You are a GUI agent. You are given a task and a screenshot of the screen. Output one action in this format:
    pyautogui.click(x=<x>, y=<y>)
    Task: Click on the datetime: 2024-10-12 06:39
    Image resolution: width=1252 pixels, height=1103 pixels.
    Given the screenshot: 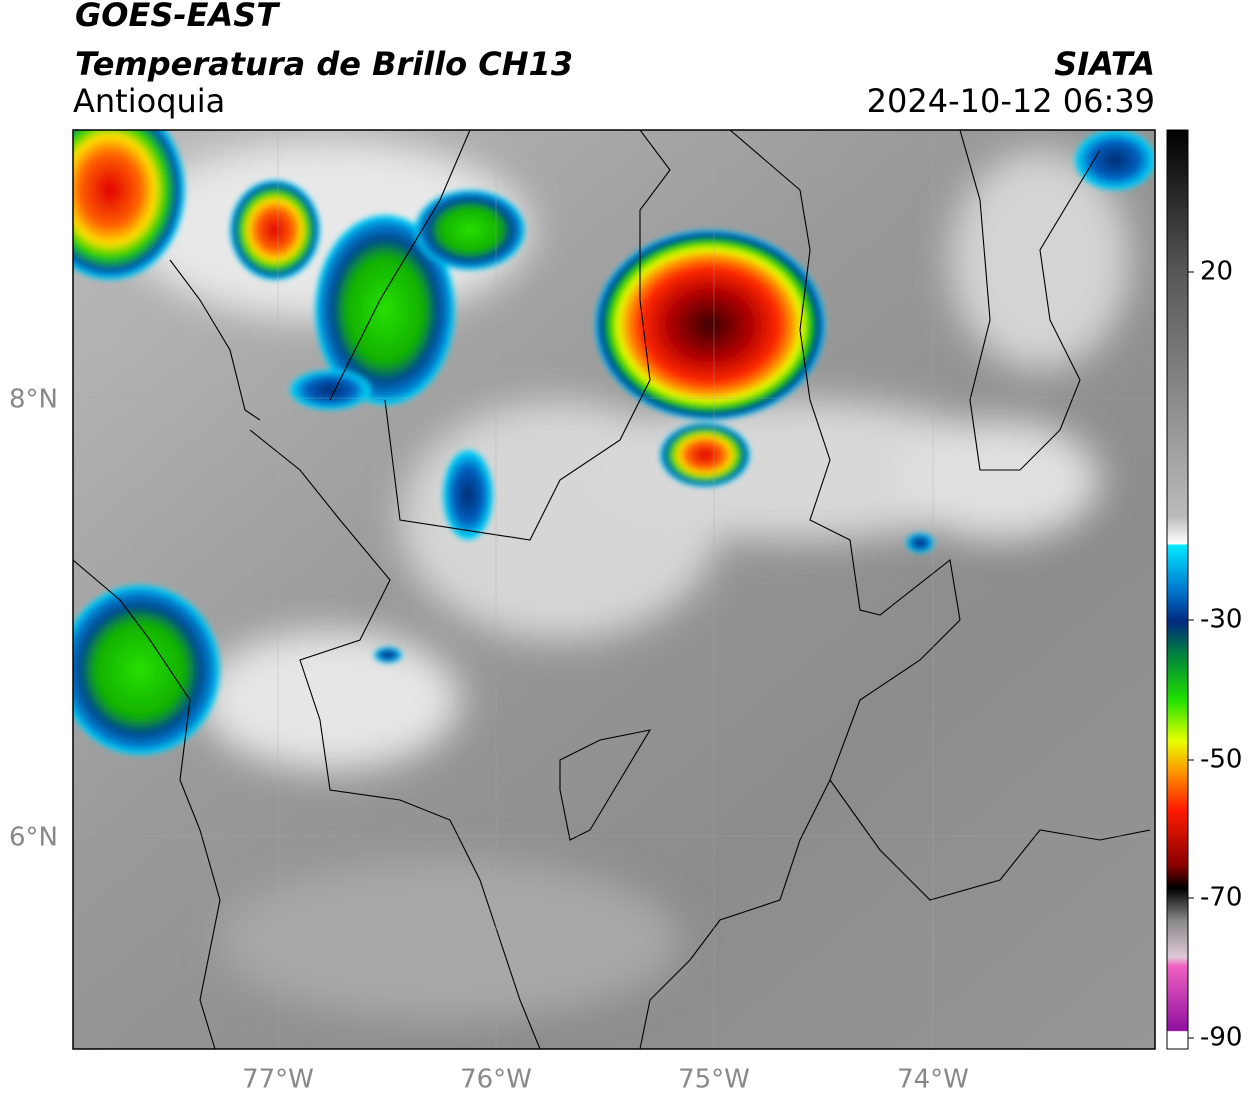 What is the action you would take?
    pyautogui.click(x=1011, y=101)
    